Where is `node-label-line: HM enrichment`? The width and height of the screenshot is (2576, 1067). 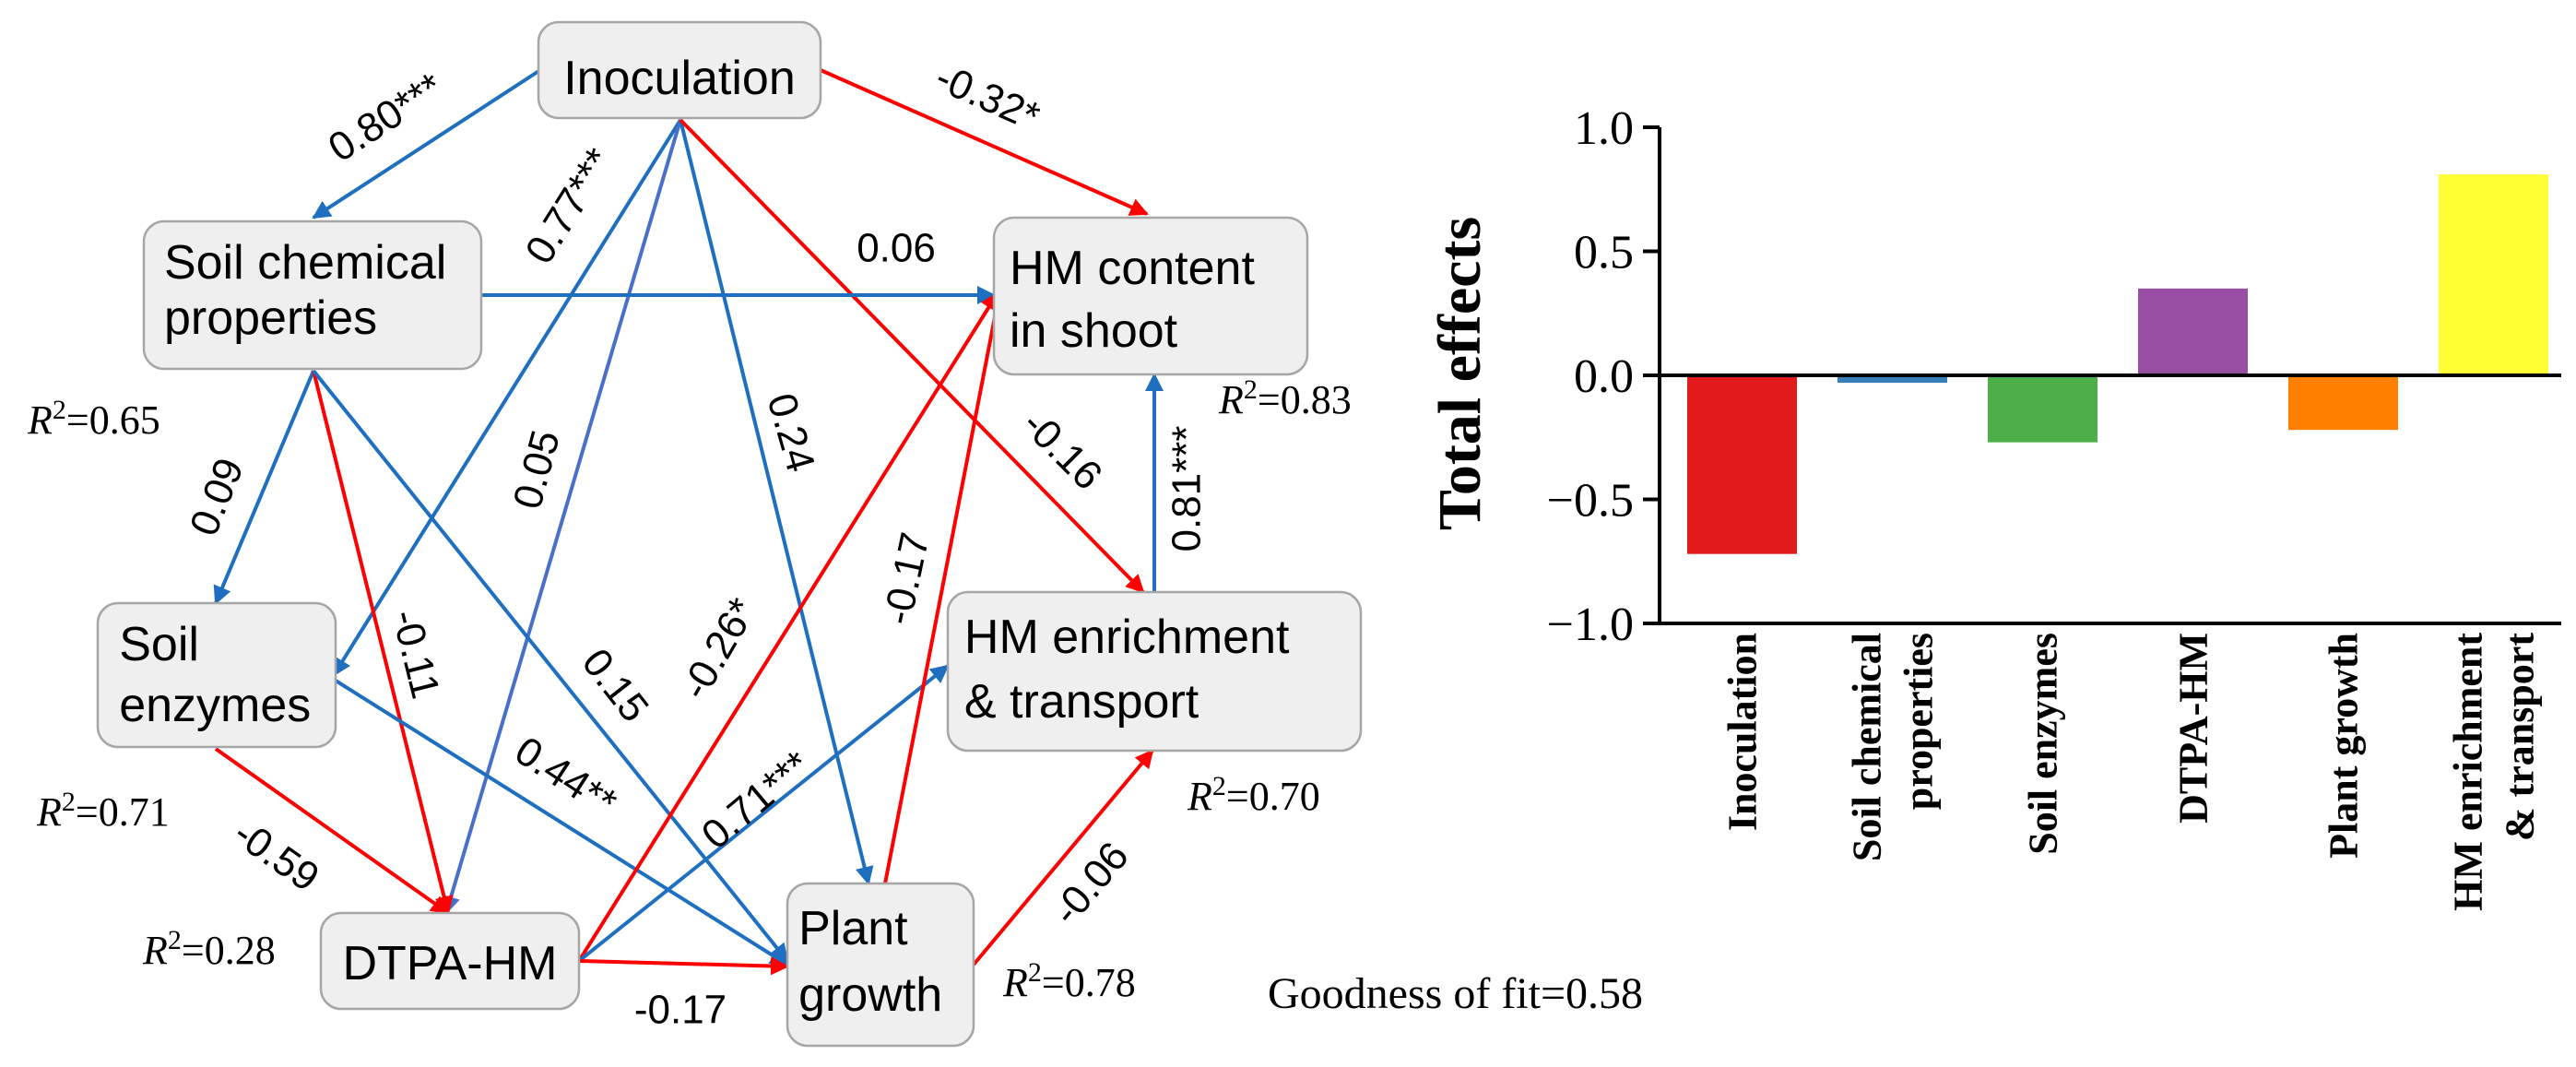 node-label-line: HM enrichment is located at coordinates (1127, 637).